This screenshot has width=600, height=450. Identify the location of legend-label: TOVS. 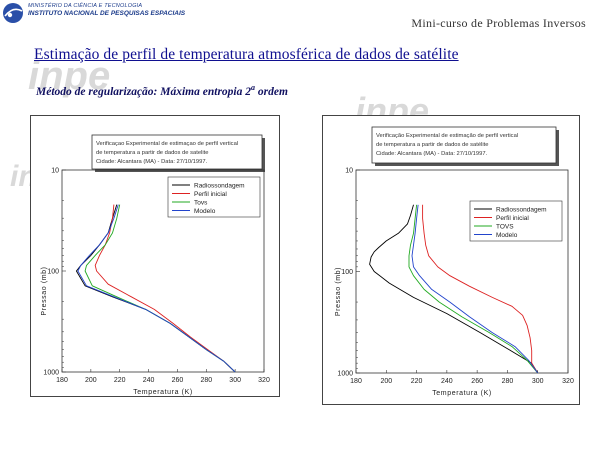
(505, 226).